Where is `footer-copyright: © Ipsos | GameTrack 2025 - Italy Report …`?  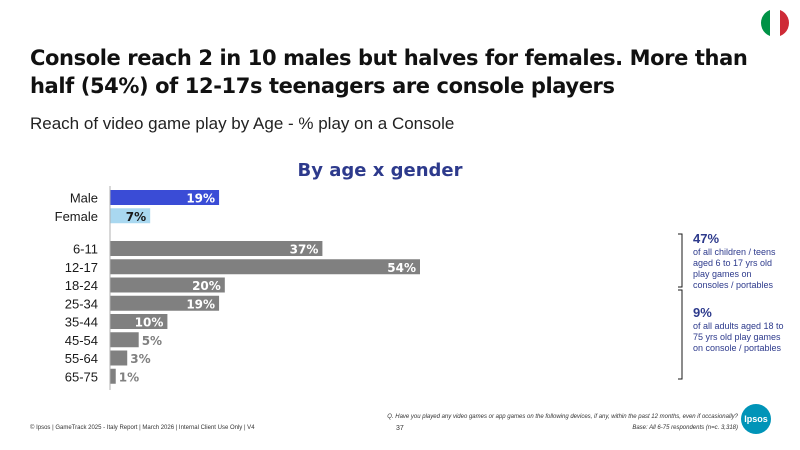 footer-copyright: © Ipsos | GameTrack 2025 - Italy Report … is located at coordinates (142, 428).